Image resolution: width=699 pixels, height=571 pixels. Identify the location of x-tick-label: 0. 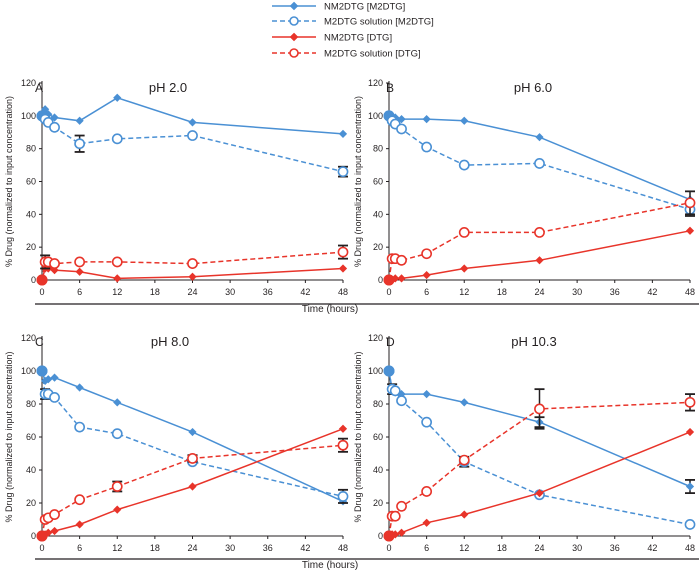
(388, 292).